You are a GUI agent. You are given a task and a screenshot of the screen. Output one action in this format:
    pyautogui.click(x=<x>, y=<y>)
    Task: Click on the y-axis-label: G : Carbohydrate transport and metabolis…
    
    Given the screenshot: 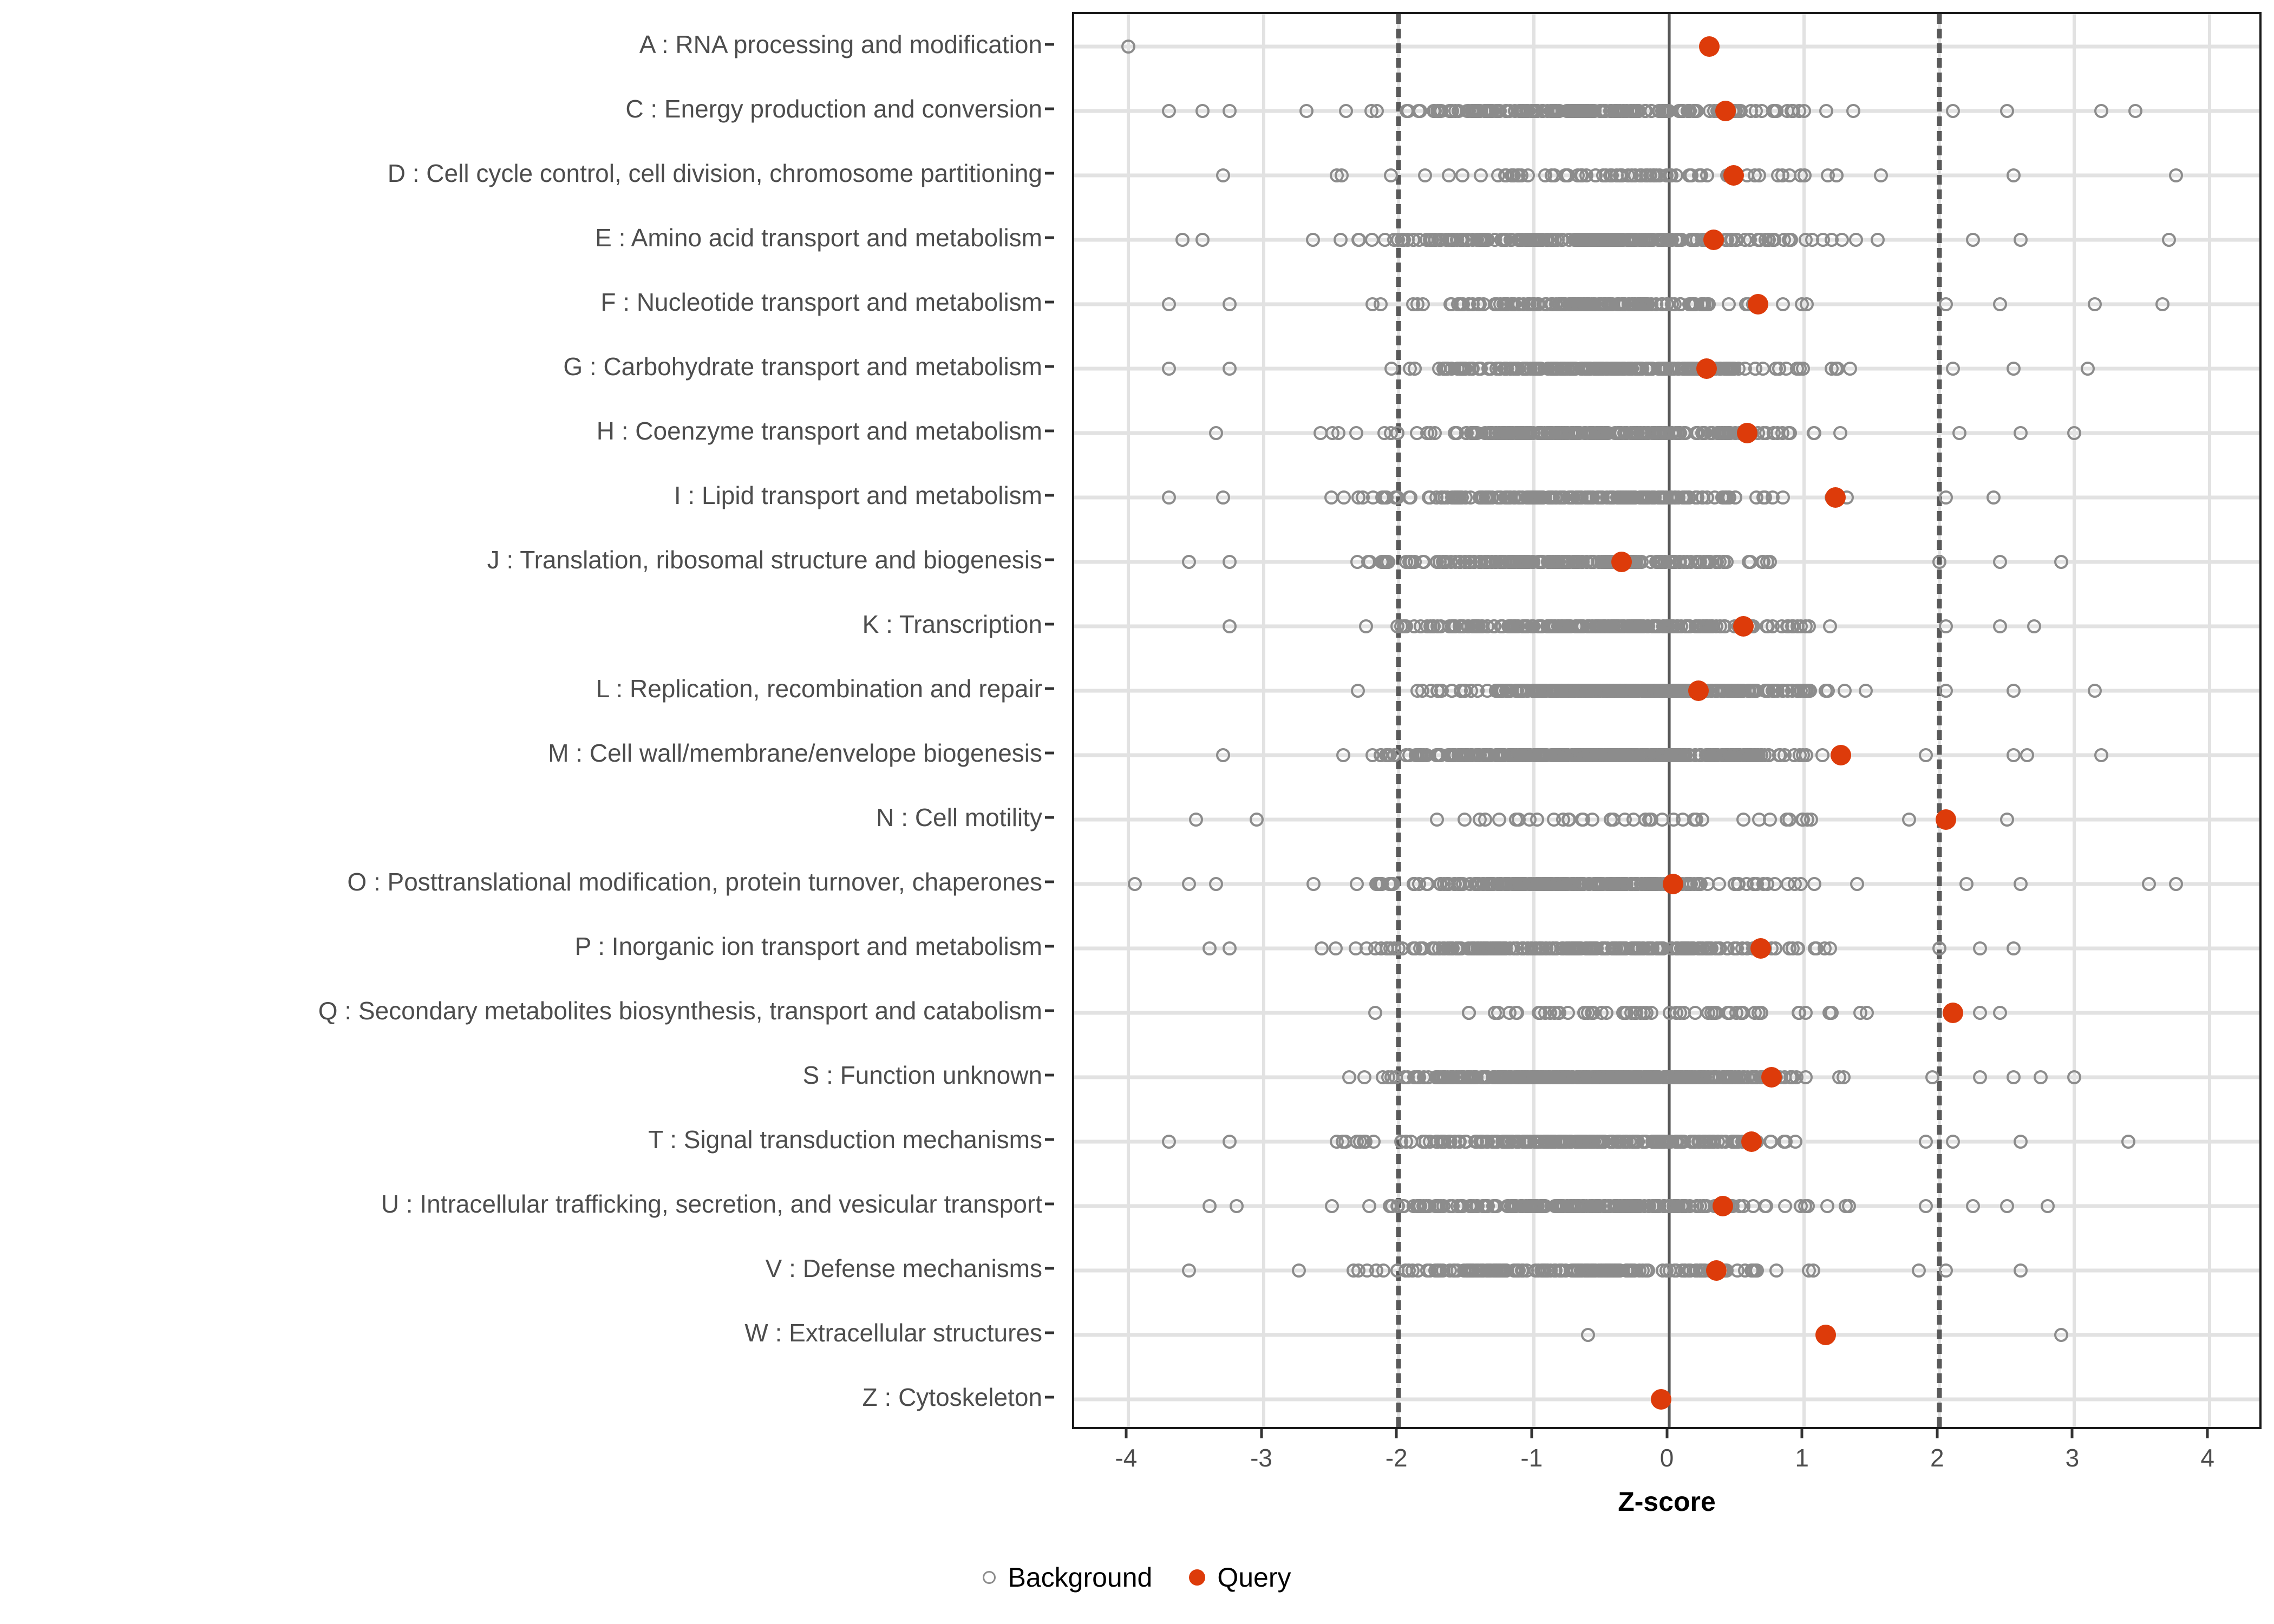 What is the action you would take?
    pyautogui.click(x=802, y=366)
    